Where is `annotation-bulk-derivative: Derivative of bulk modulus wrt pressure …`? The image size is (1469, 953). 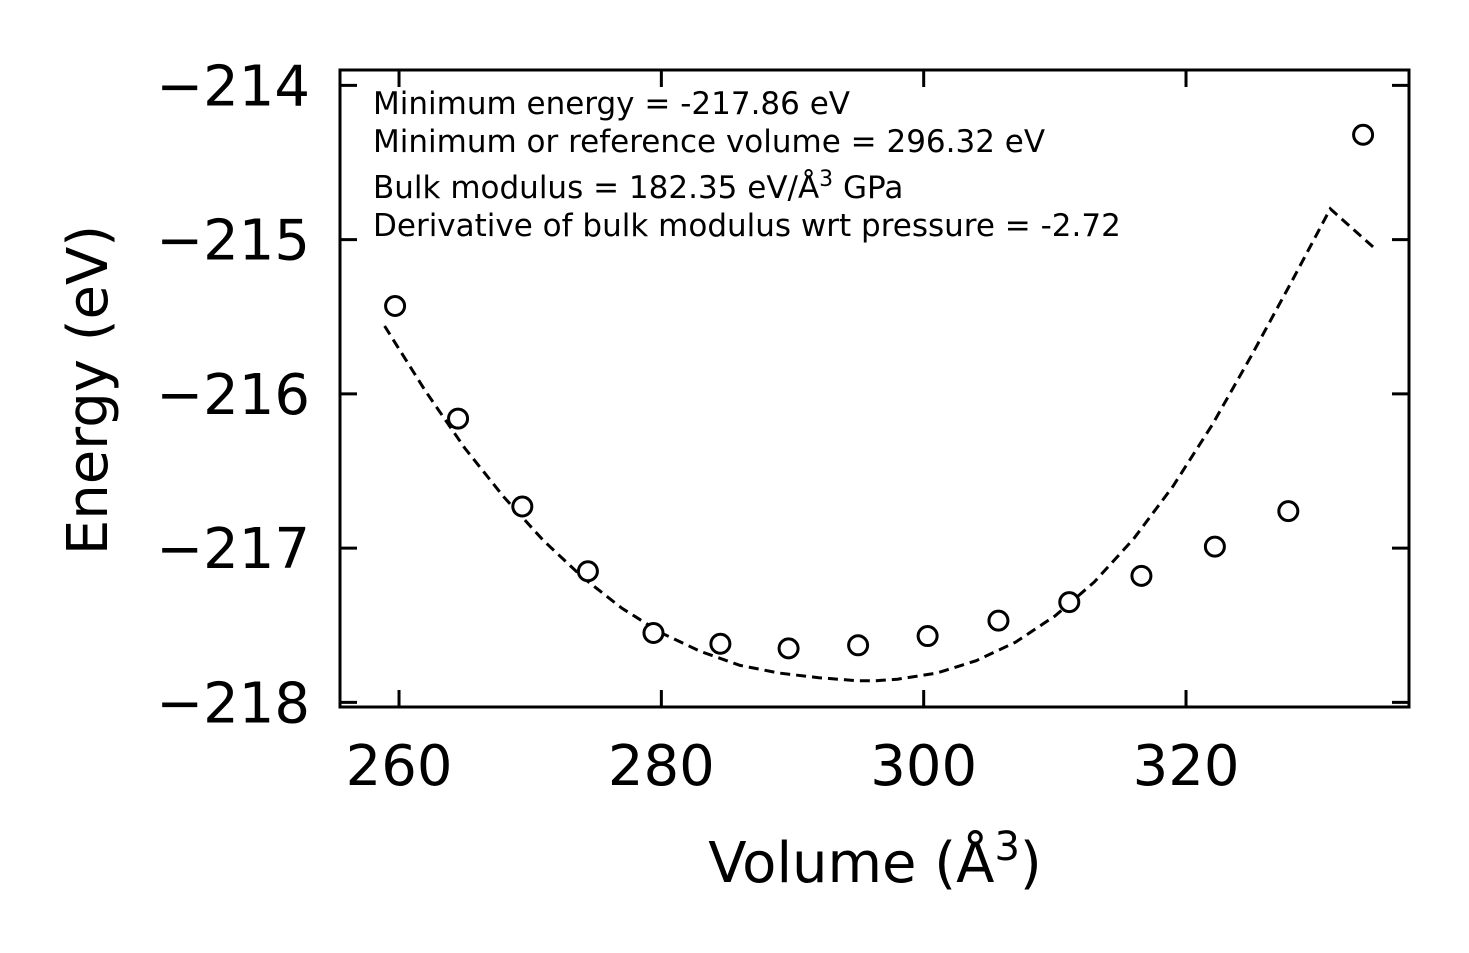 annotation-bulk-derivative: Derivative of bulk modulus wrt pressure … is located at coordinates (747, 226).